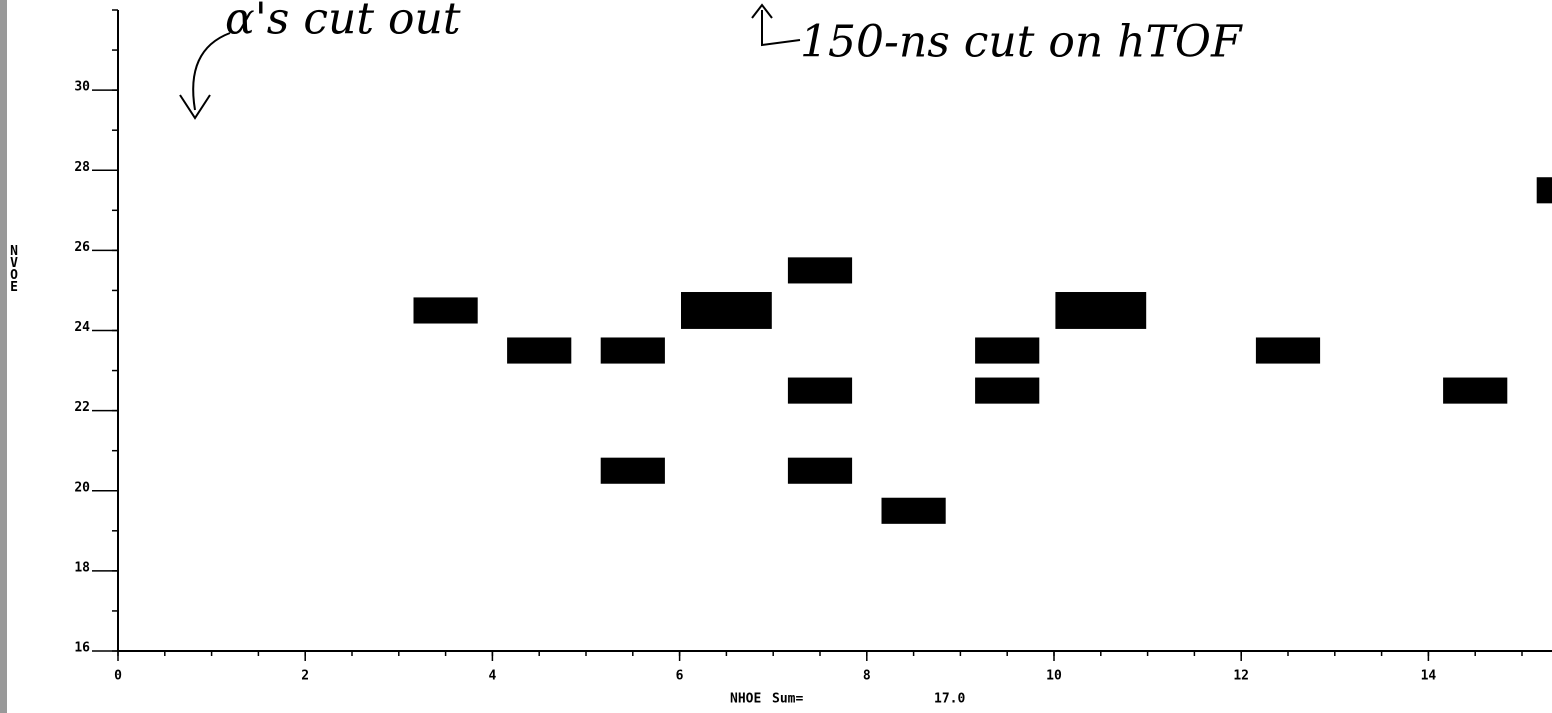 The image size is (1552, 713). I want to click on x-tick-label: 12, so click(1241, 676).